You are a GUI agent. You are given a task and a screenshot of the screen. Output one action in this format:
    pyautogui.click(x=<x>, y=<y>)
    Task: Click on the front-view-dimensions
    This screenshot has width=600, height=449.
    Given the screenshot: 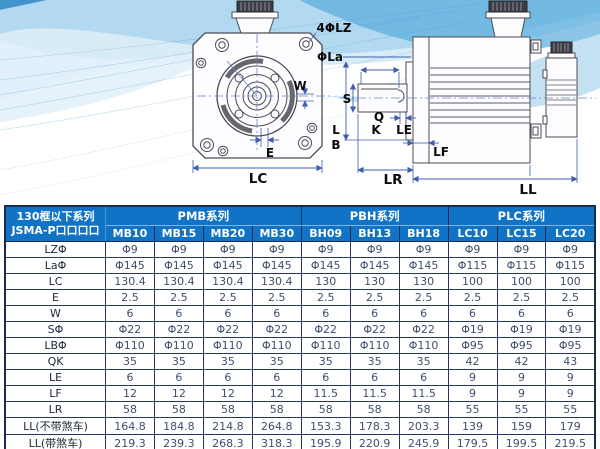 What is the action you would take?
    pyautogui.click(x=301, y=102)
    